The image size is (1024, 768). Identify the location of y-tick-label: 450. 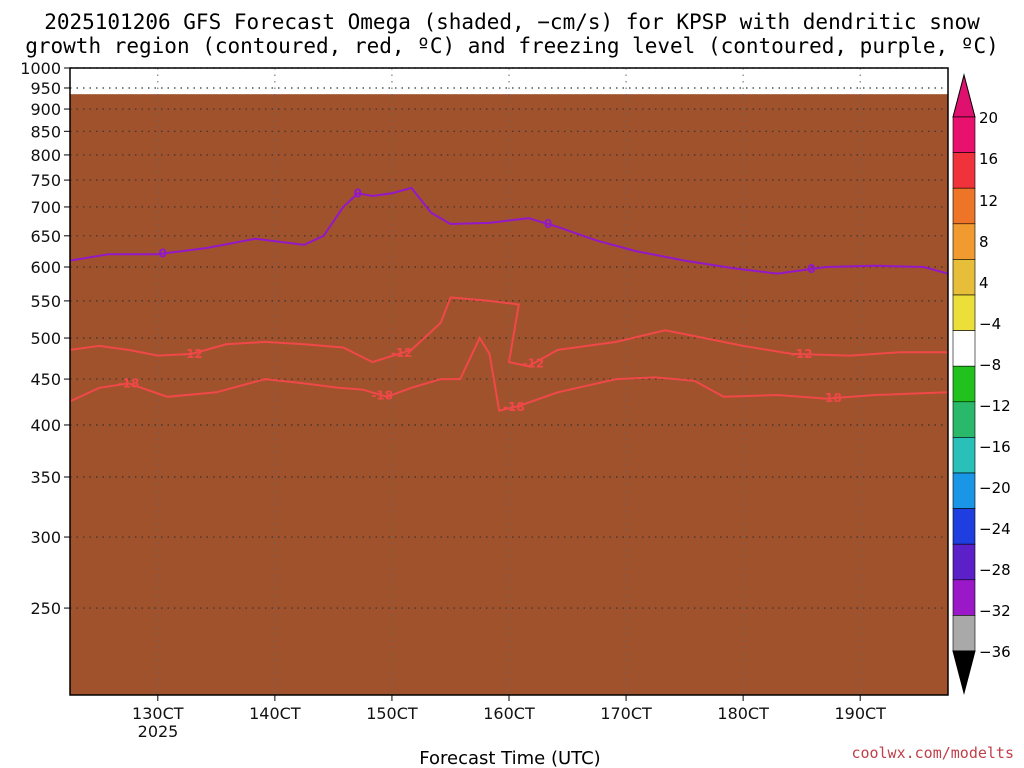
(45, 379).